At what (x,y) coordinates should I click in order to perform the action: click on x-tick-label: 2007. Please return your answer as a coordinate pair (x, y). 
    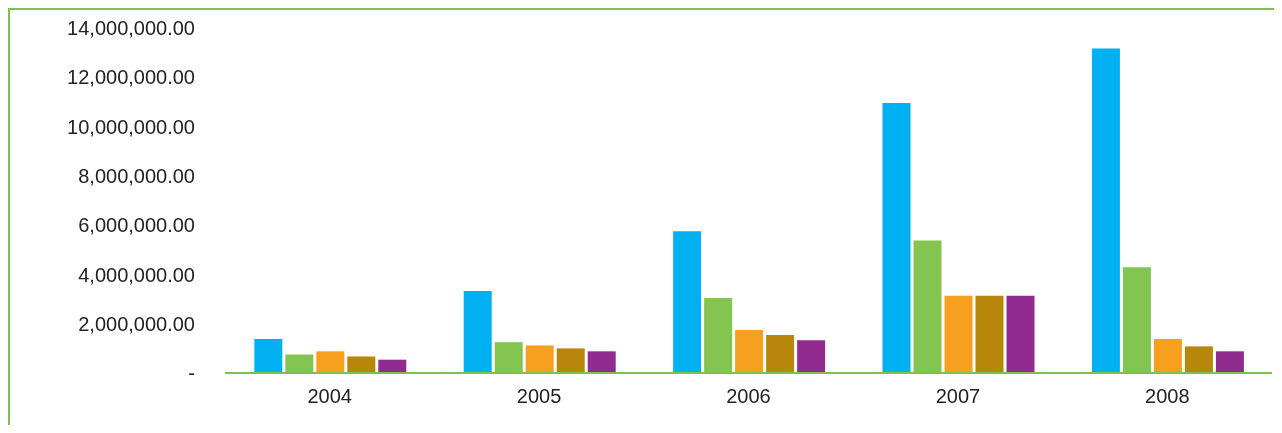
    Looking at the image, I should click on (958, 396).